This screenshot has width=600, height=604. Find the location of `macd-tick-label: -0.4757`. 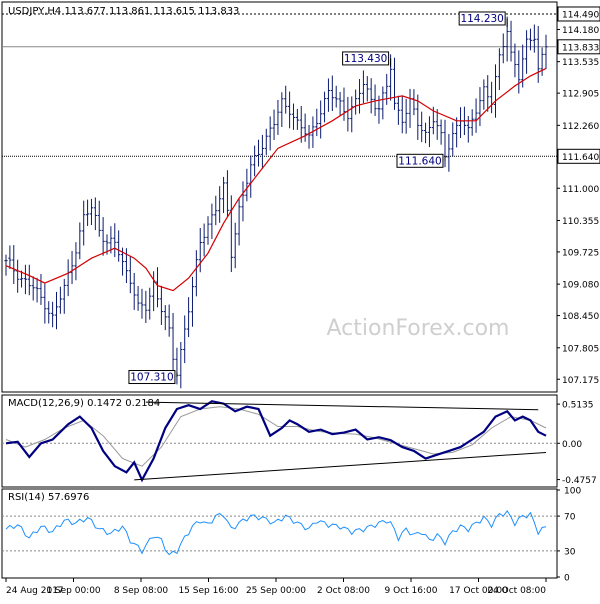

macd-tick-label: -0.4757 is located at coordinates (579, 481).